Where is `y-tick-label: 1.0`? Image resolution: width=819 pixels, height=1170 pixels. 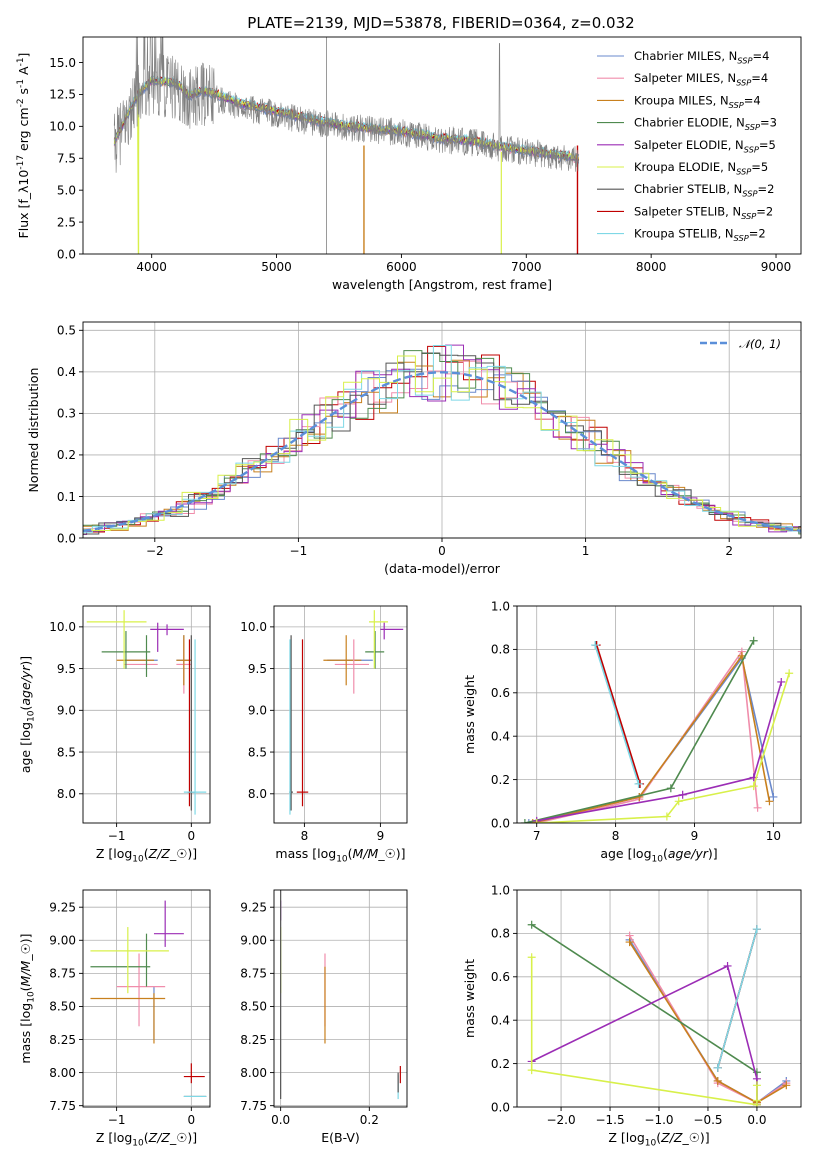 y-tick-label: 1.0 is located at coordinates (500, 606).